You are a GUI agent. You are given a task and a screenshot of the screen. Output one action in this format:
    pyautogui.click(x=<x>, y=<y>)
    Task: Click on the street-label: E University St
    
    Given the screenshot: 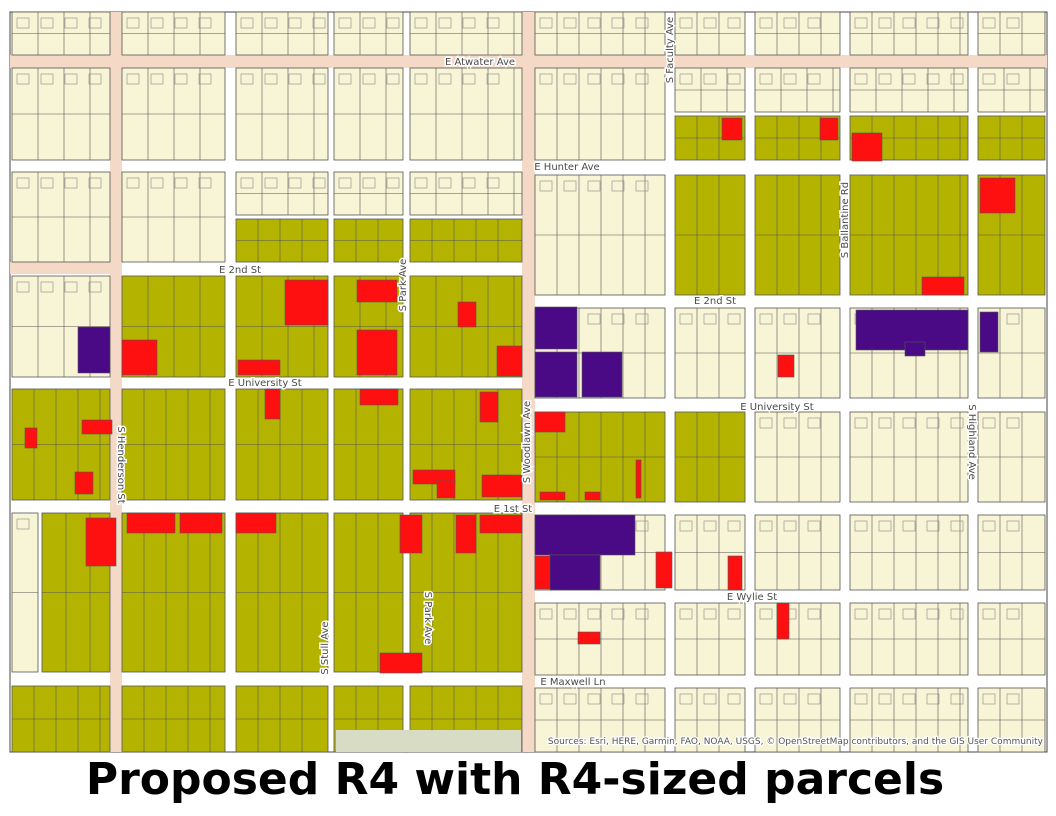 What is the action you would take?
    pyautogui.click(x=264, y=383)
    